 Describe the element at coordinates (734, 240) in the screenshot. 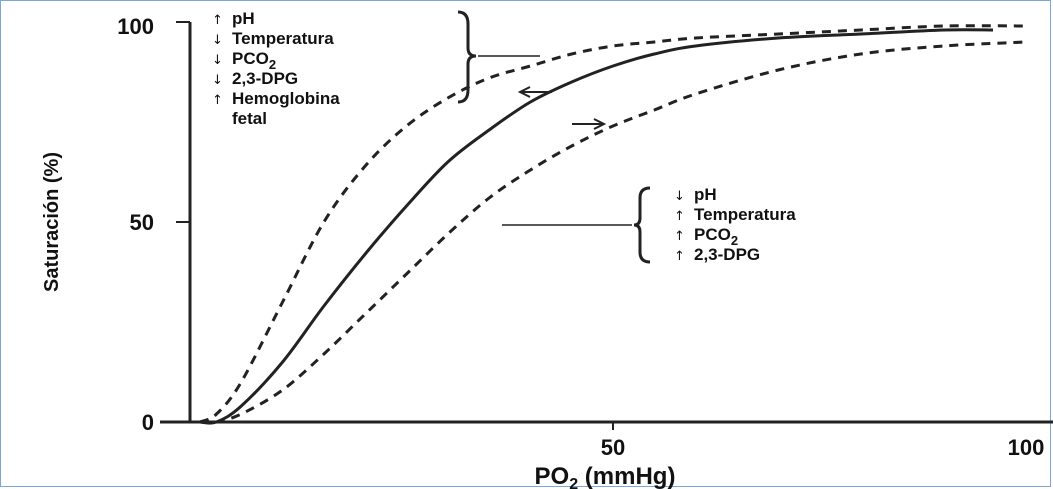

I see `right-item-2-sub: 2` at that location.